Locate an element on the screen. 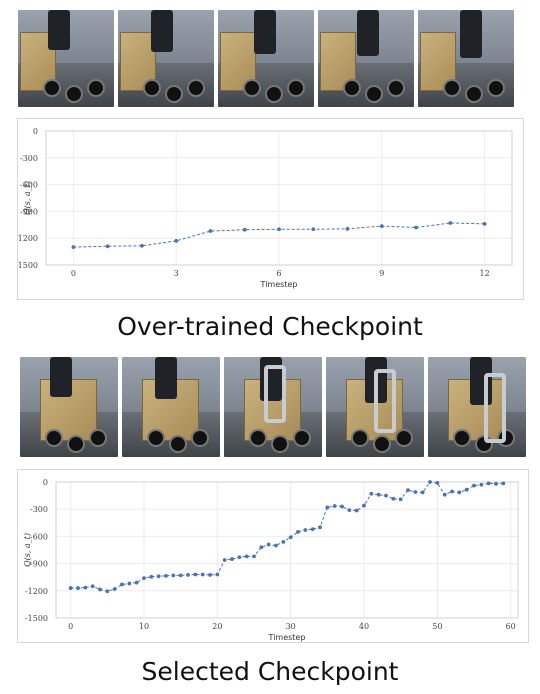 The image size is (540, 694). y-tick-label: -300 is located at coordinates (39, 509).